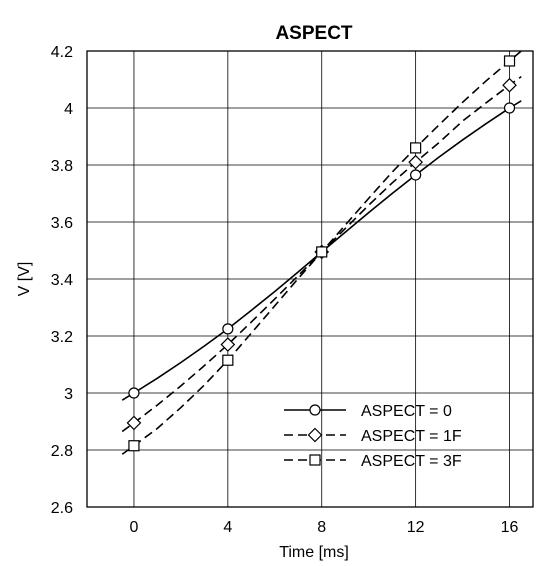  I want to click on legend-marker-square, so click(315, 460).